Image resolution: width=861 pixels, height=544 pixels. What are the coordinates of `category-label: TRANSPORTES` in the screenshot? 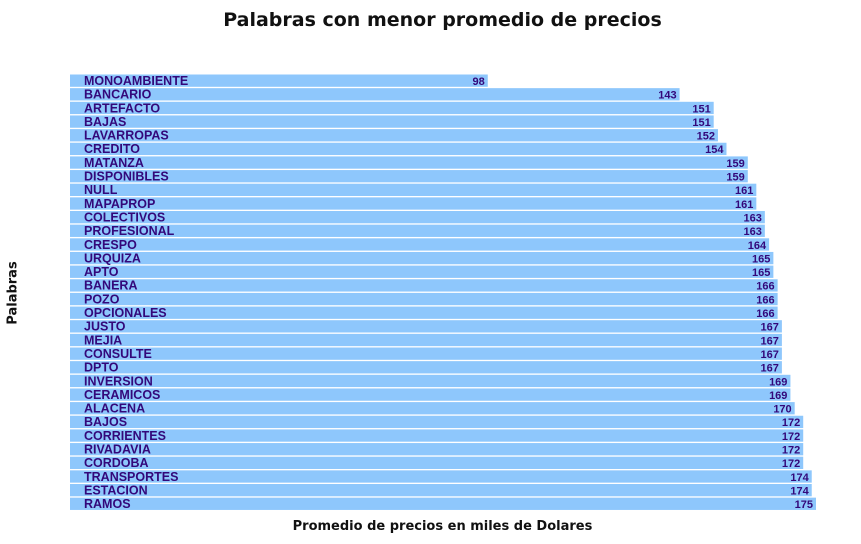 It's located at (131, 477).